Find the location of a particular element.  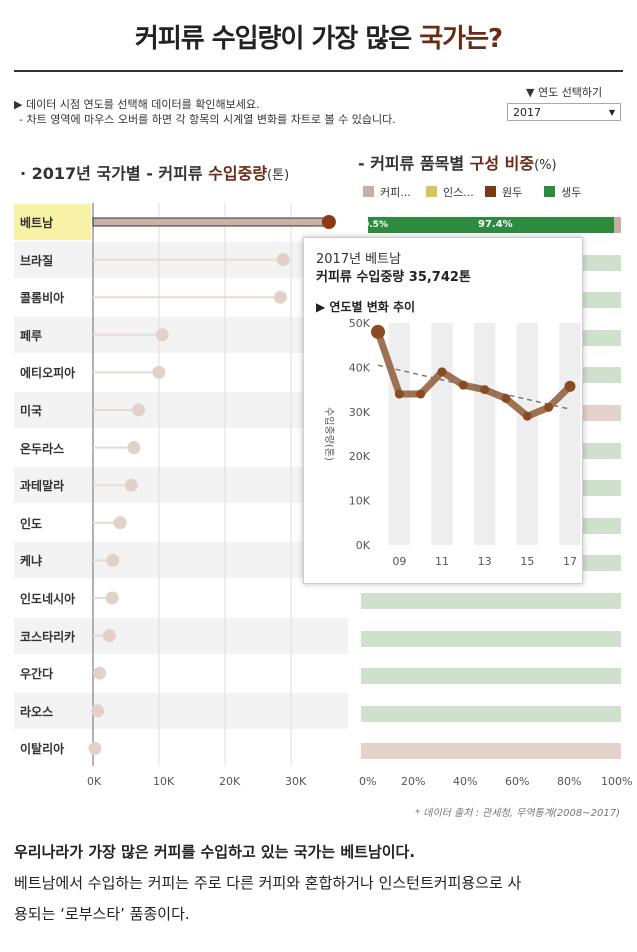

y-tick-label: 30K is located at coordinates (360, 412).